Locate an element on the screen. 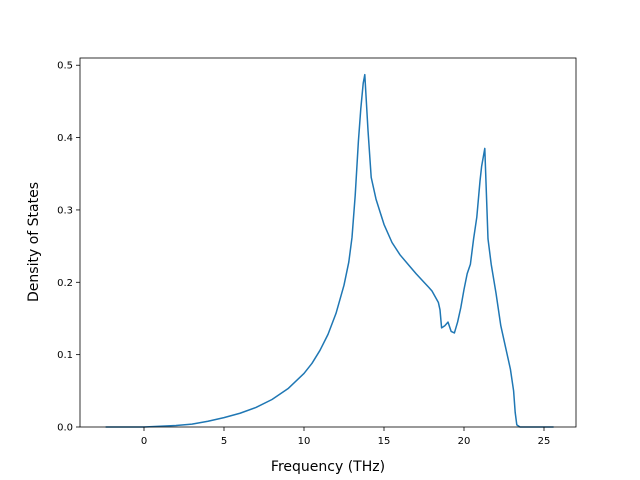 This screenshot has width=640, height=480. x-axis-label: Frequency (THz) is located at coordinates (328, 467).